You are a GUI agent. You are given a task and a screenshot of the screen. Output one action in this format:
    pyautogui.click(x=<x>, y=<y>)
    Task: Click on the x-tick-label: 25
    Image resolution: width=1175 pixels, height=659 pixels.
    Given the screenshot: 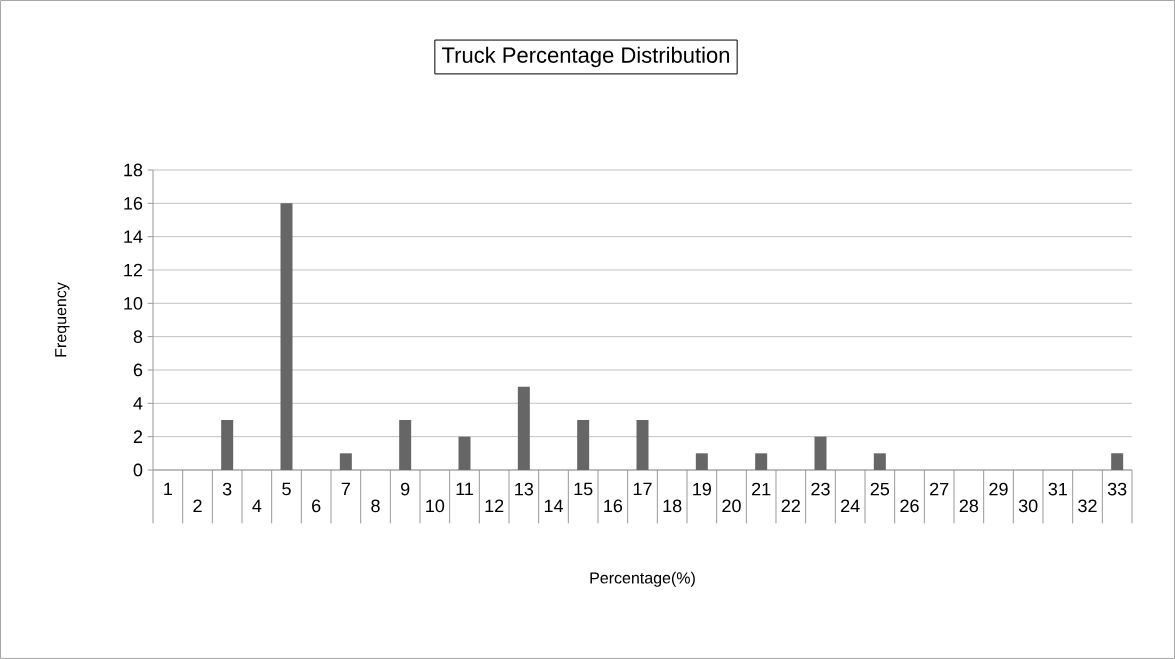 What is the action you would take?
    pyautogui.click(x=880, y=489)
    